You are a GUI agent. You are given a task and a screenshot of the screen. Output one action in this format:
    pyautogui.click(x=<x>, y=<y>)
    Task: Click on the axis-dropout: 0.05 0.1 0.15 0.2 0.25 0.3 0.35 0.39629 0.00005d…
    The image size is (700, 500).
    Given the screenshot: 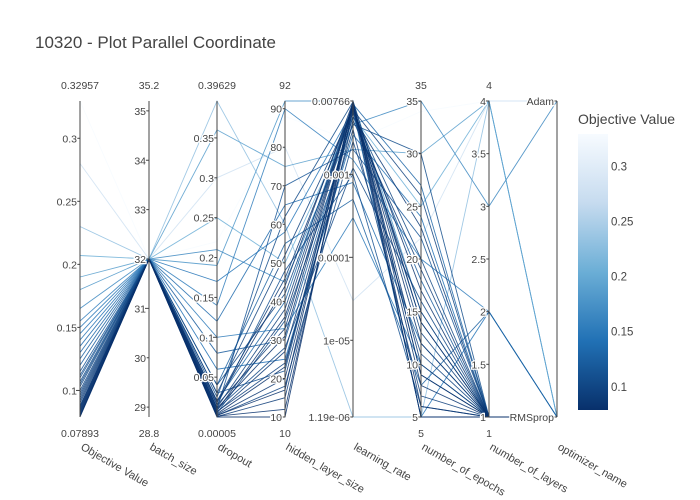 What is the action you would take?
    pyautogui.click(x=223, y=275)
    